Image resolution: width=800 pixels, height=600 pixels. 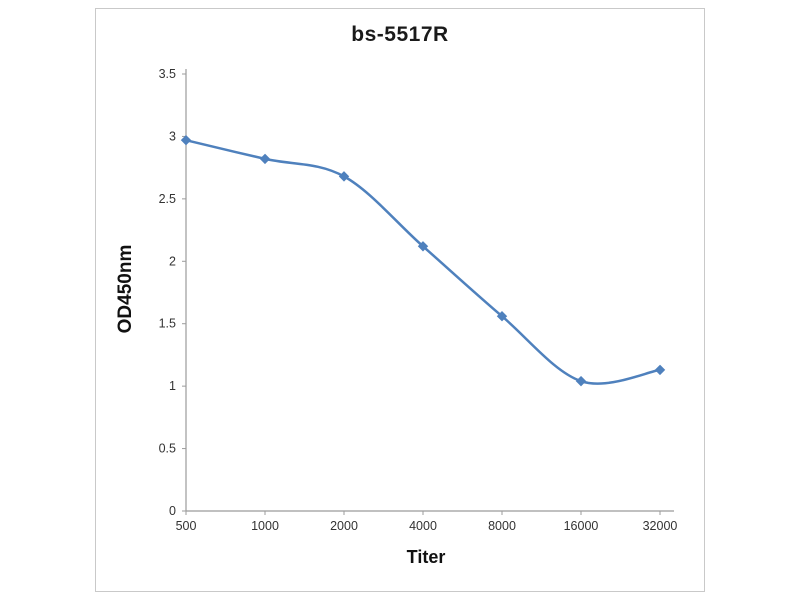 What do you see at coordinates (426, 557) in the screenshot?
I see `x-axis-title: Titer` at bounding box center [426, 557].